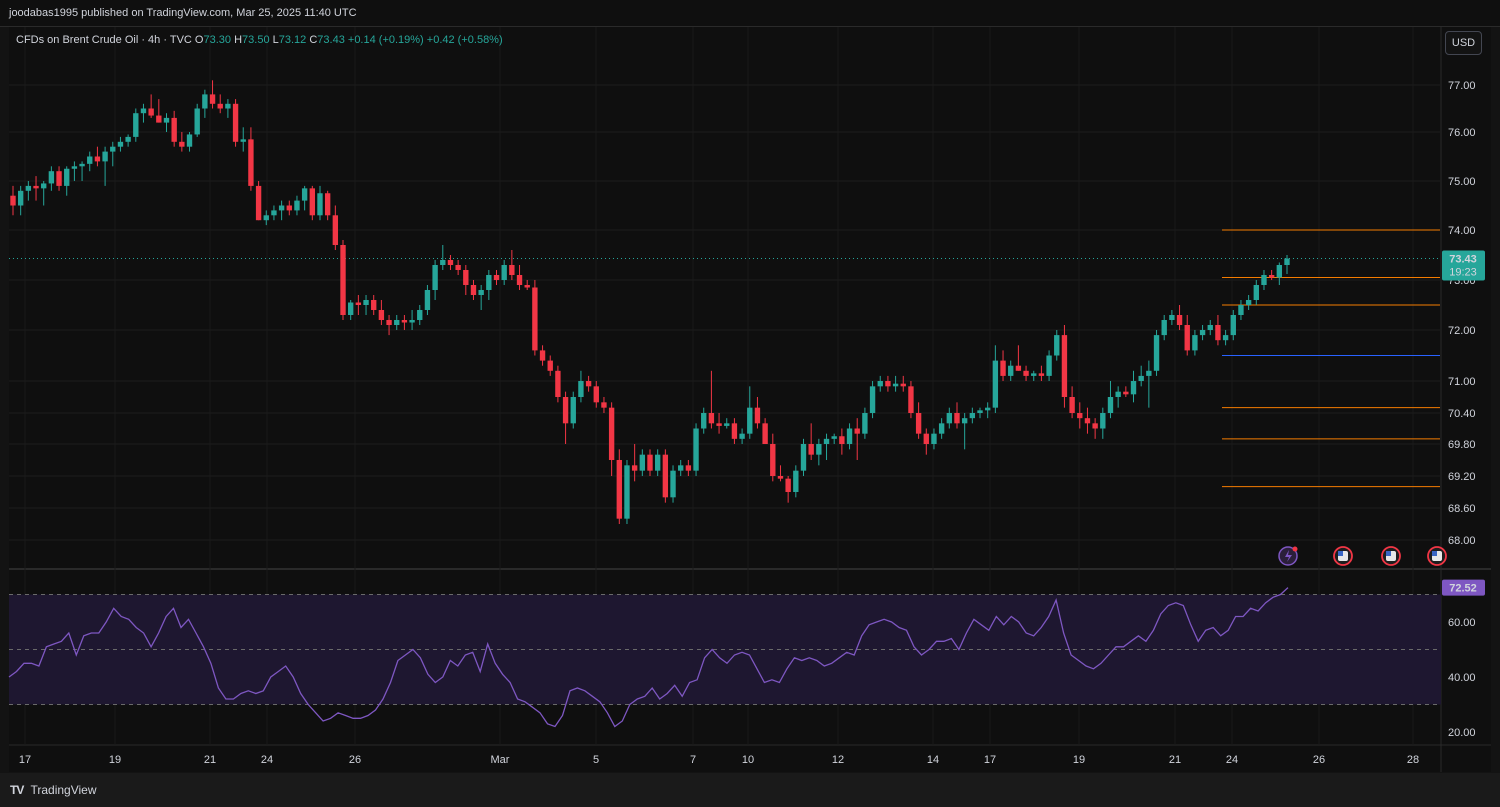  Describe the element at coordinates (1462, 86) in the screenshot. I see `price-tick-label: 77.00` at that location.